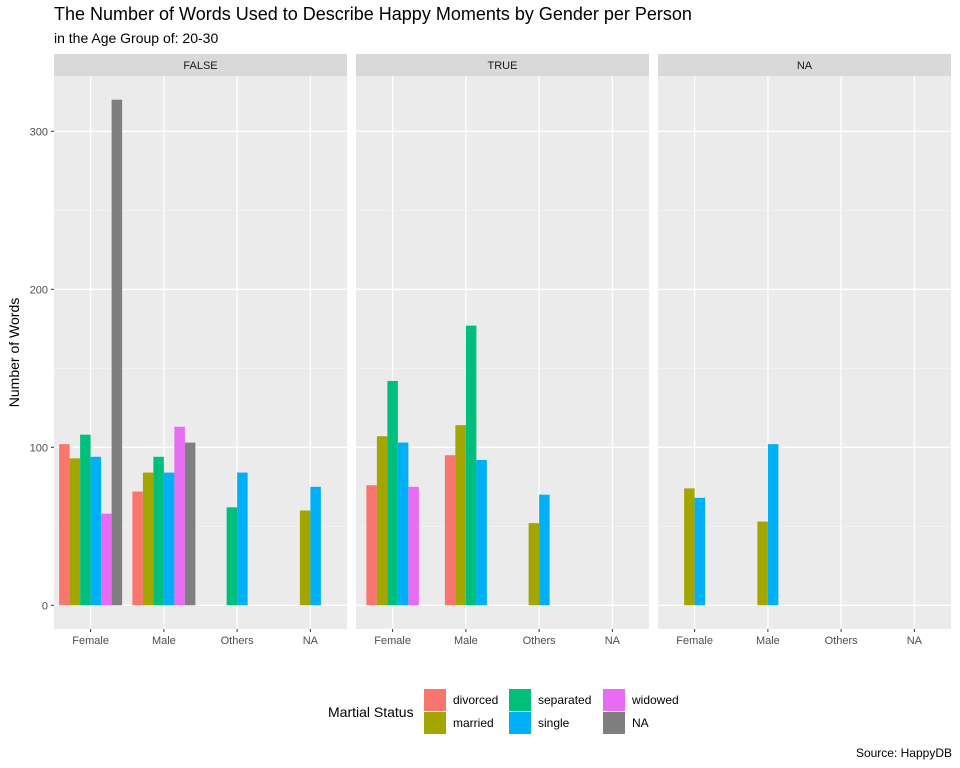 This screenshot has height=768, width=960. Describe the element at coordinates (626, 723) in the screenshot. I see `legend-item-na: NA` at that location.